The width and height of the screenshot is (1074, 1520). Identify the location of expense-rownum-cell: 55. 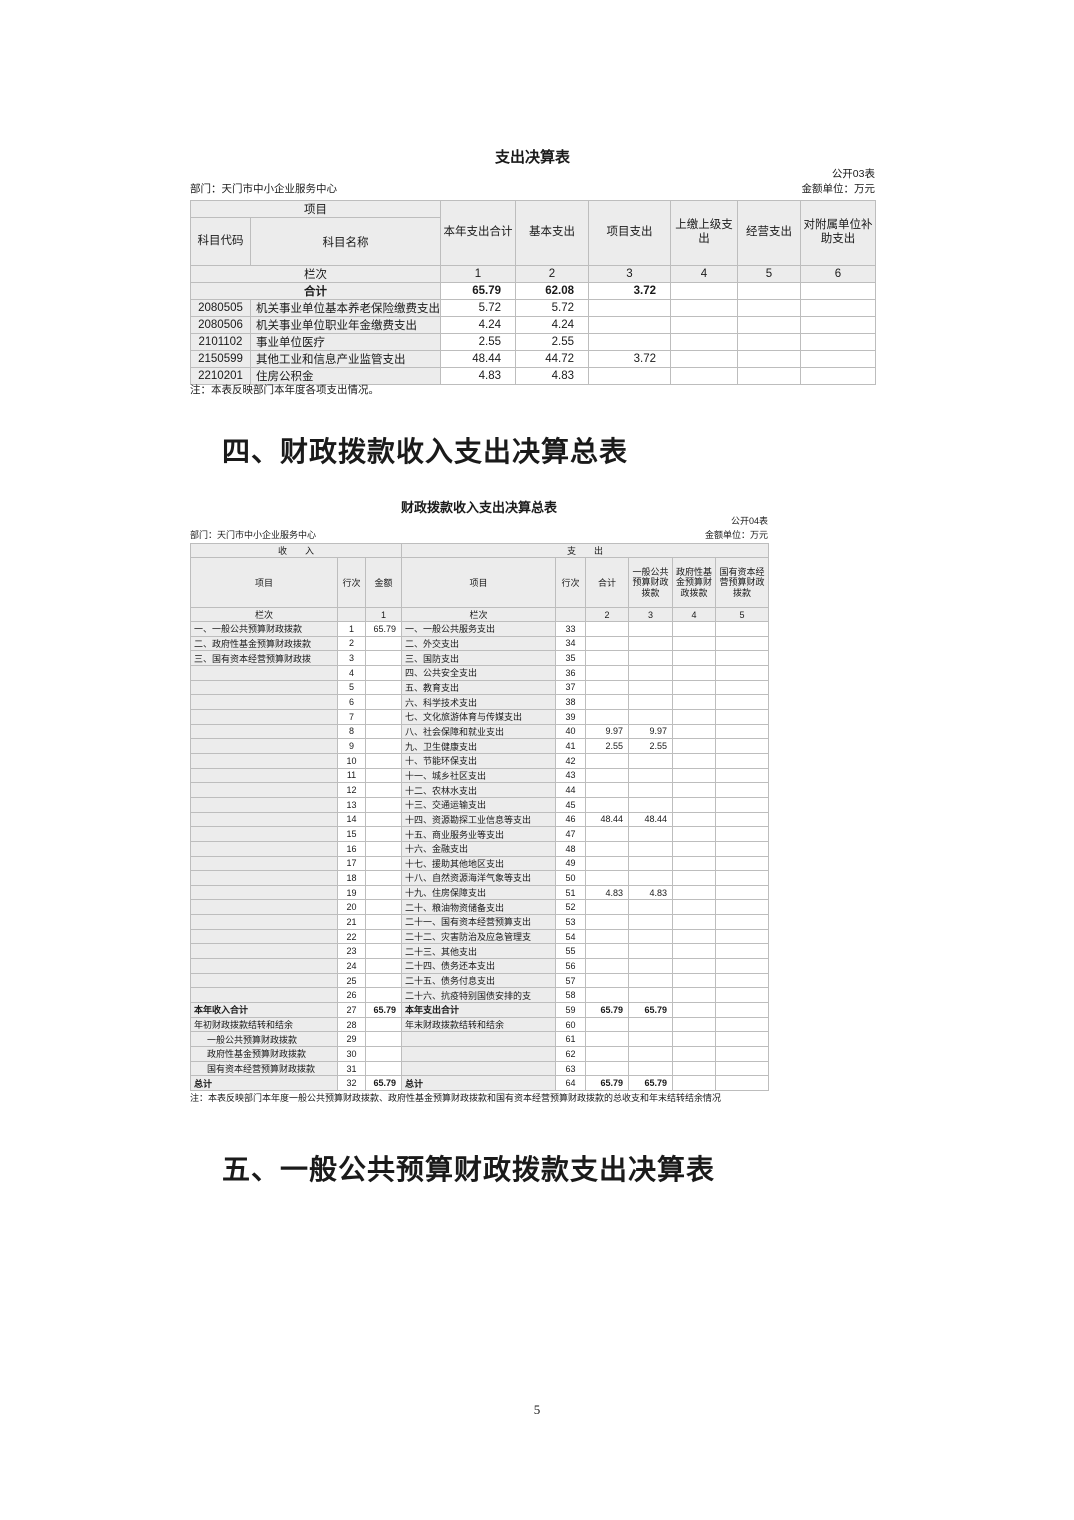
(570, 951).